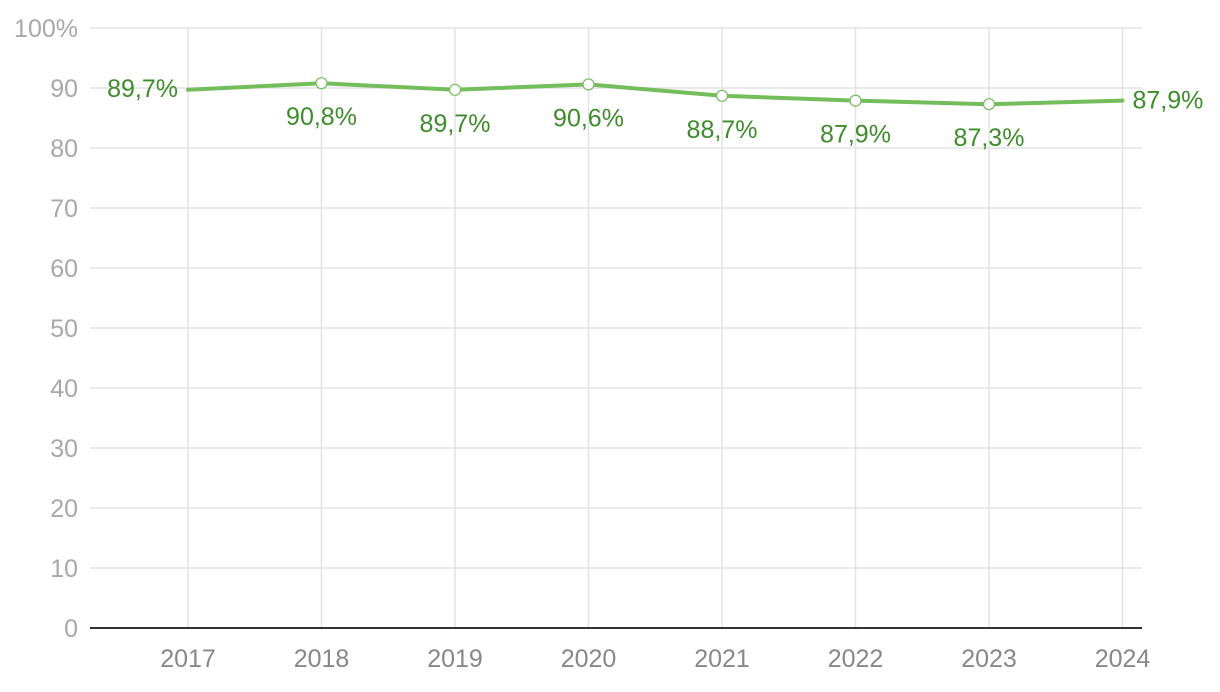 The width and height of the screenshot is (1220, 692). I want to click on series-line-group, so click(655, 94).